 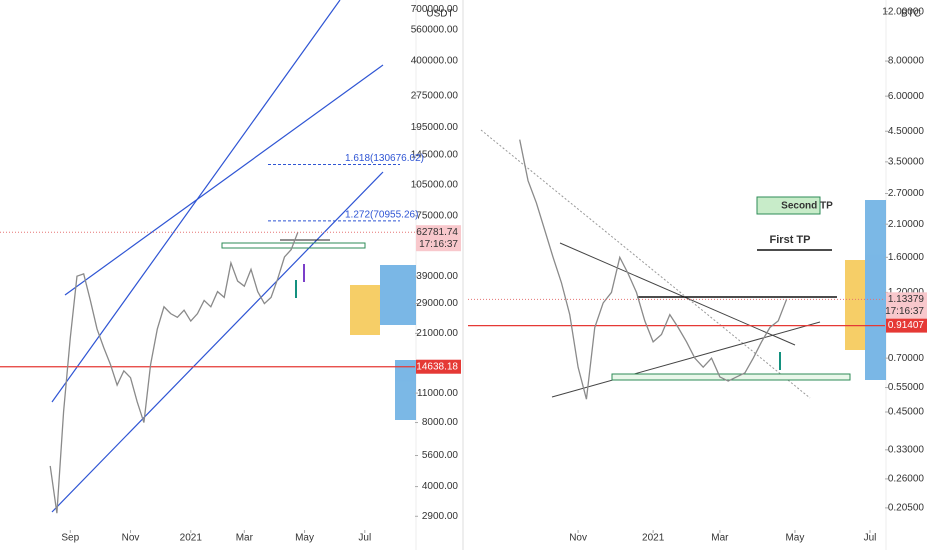 What do you see at coordinates (224, 180) in the screenshot?
I see `channel-line` at bounding box center [224, 180].